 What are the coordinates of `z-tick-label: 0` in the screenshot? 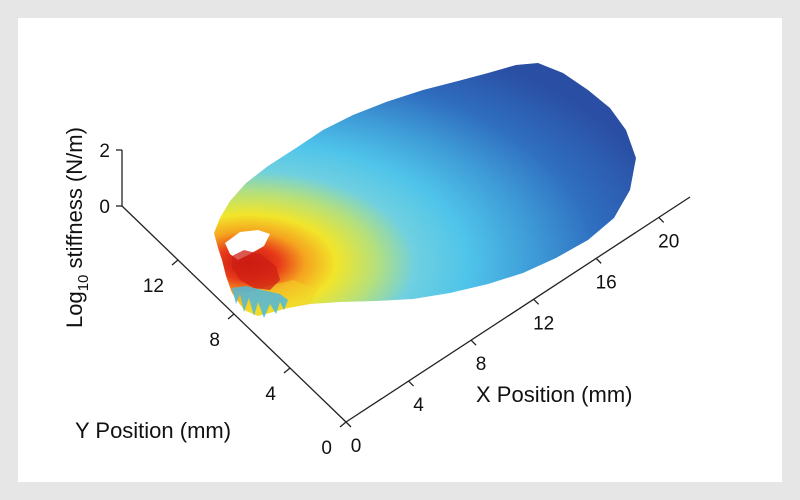 It's located at (104, 207).